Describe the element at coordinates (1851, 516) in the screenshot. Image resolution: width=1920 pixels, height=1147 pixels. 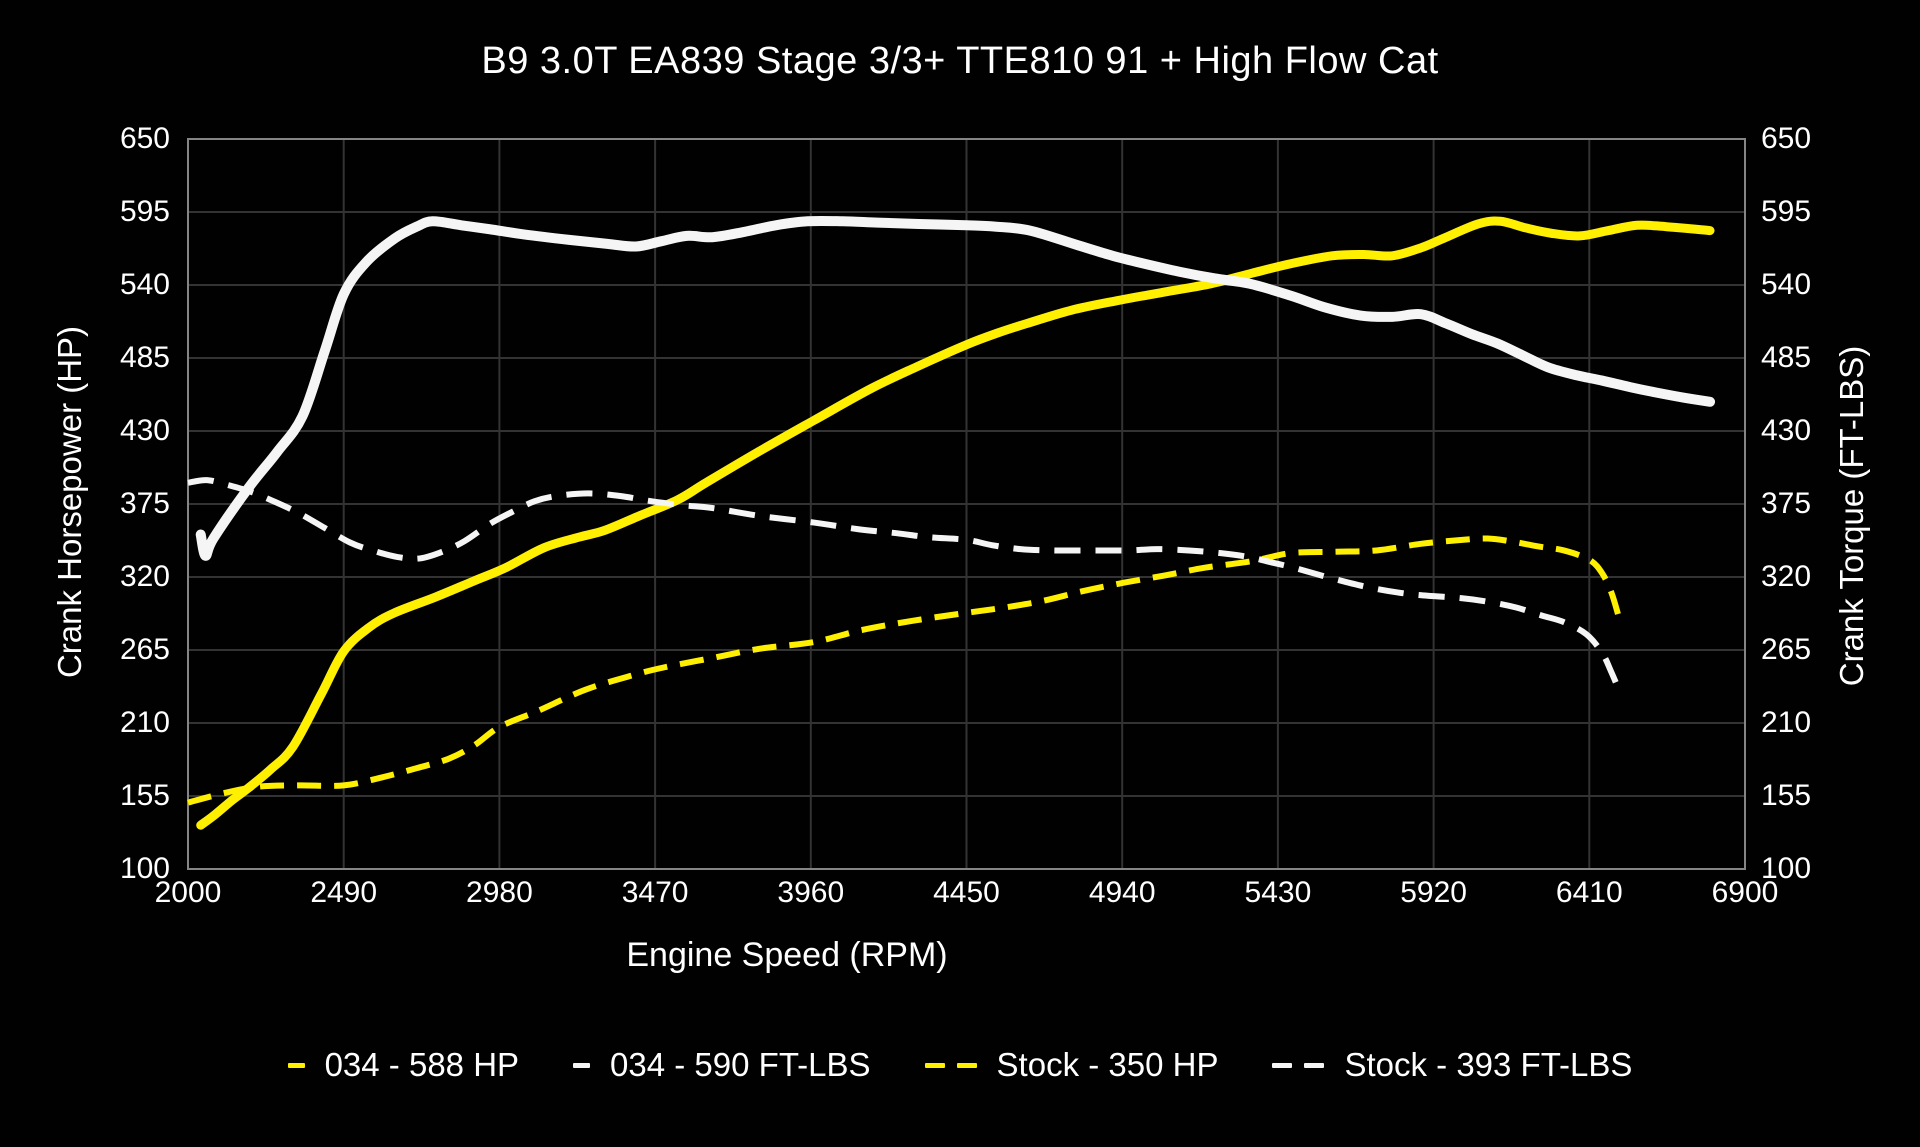
I see `y-axis-title-right: Crank Torque (FT-LBS)` at that location.